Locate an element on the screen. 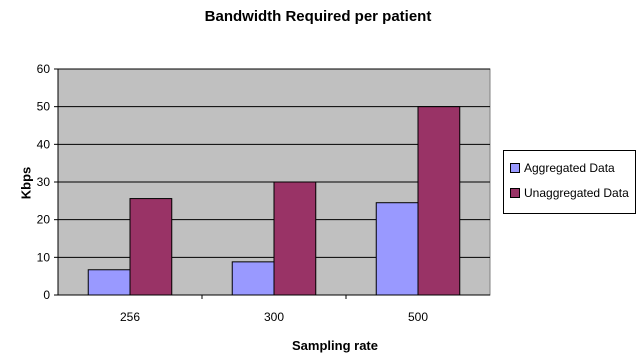 This screenshot has width=636, height=358. legend-swatch-unaggregated is located at coordinates (515, 192).